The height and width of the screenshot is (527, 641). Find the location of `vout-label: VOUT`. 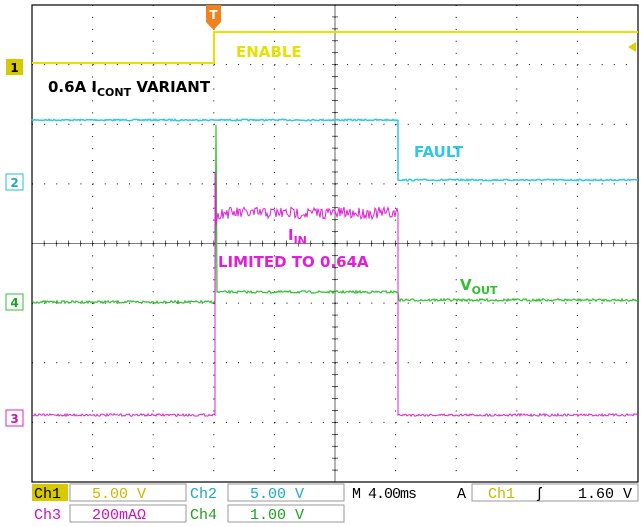

vout-label: VOUT is located at coordinates (479, 286).